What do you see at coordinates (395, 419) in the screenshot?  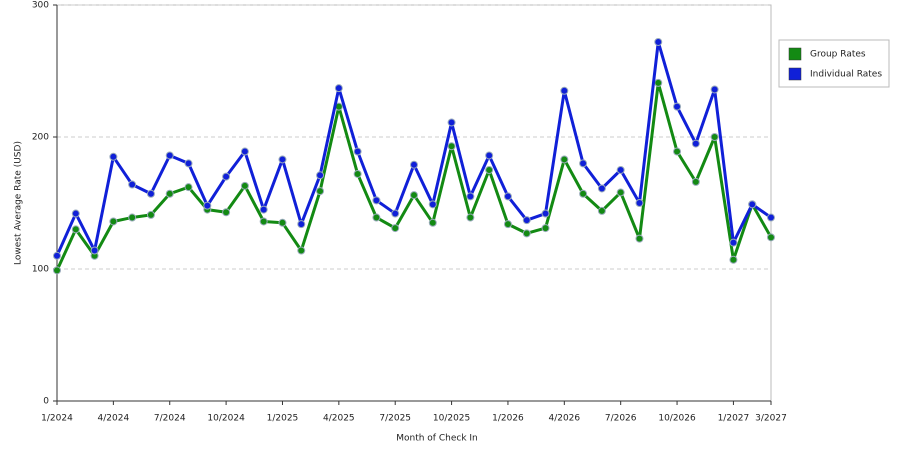 I see `x-tick-label: 7/2025` at bounding box center [395, 419].